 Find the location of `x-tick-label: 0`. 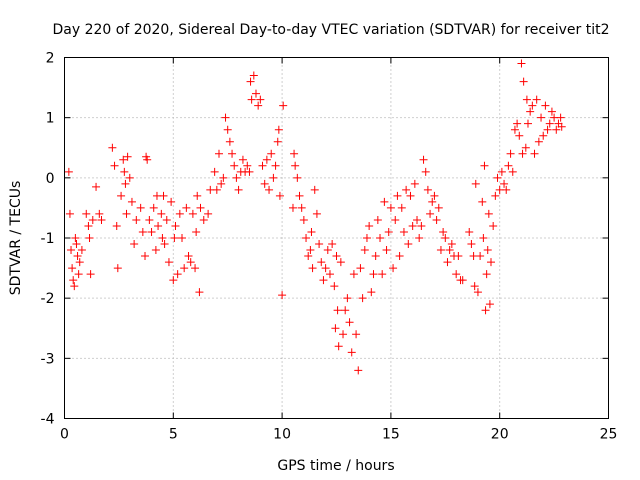

x-tick-label: 0 is located at coordinates (64, 435).